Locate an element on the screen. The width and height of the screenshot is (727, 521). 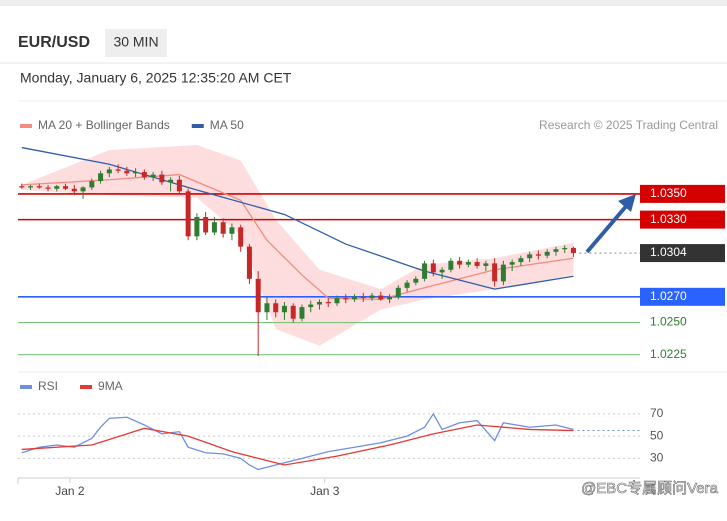
level-label: 1.0330 is located at coordinates (668, 219).